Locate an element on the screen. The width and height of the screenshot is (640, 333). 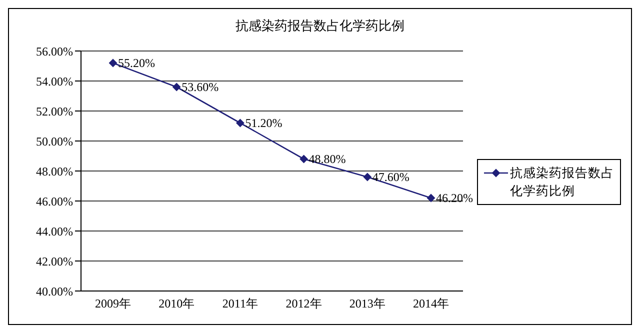
x-tick-label: 2009年 is located at coordinates (113, 303).